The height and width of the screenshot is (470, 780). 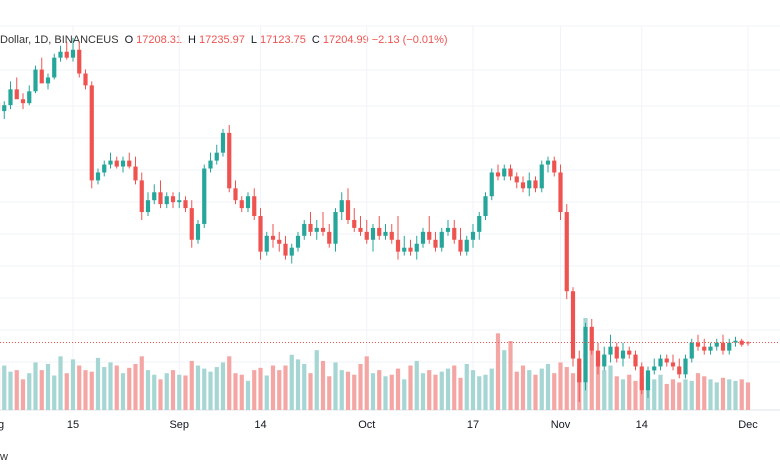 I want to click on open-label: O, so click(x=129, y=40).